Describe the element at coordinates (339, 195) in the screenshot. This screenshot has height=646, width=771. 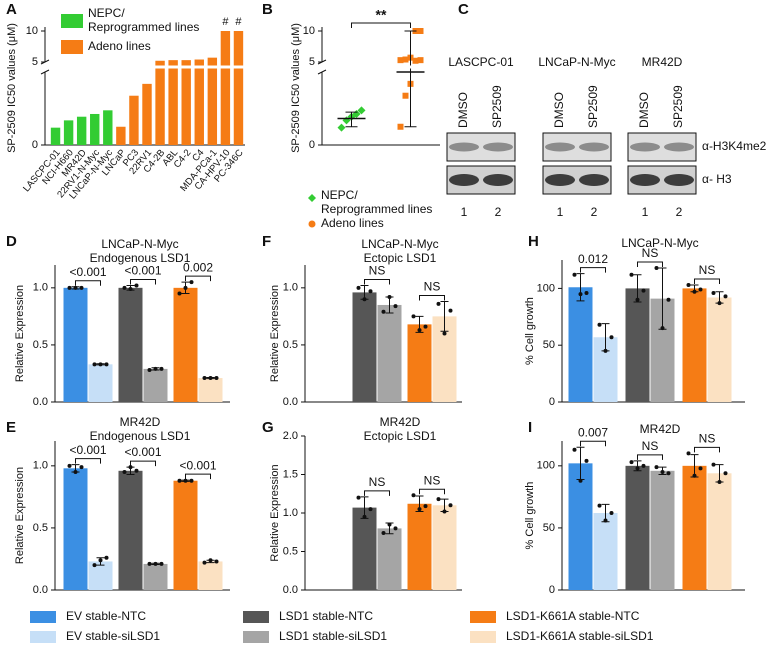
I see `text-line: NEPC/` at that location.